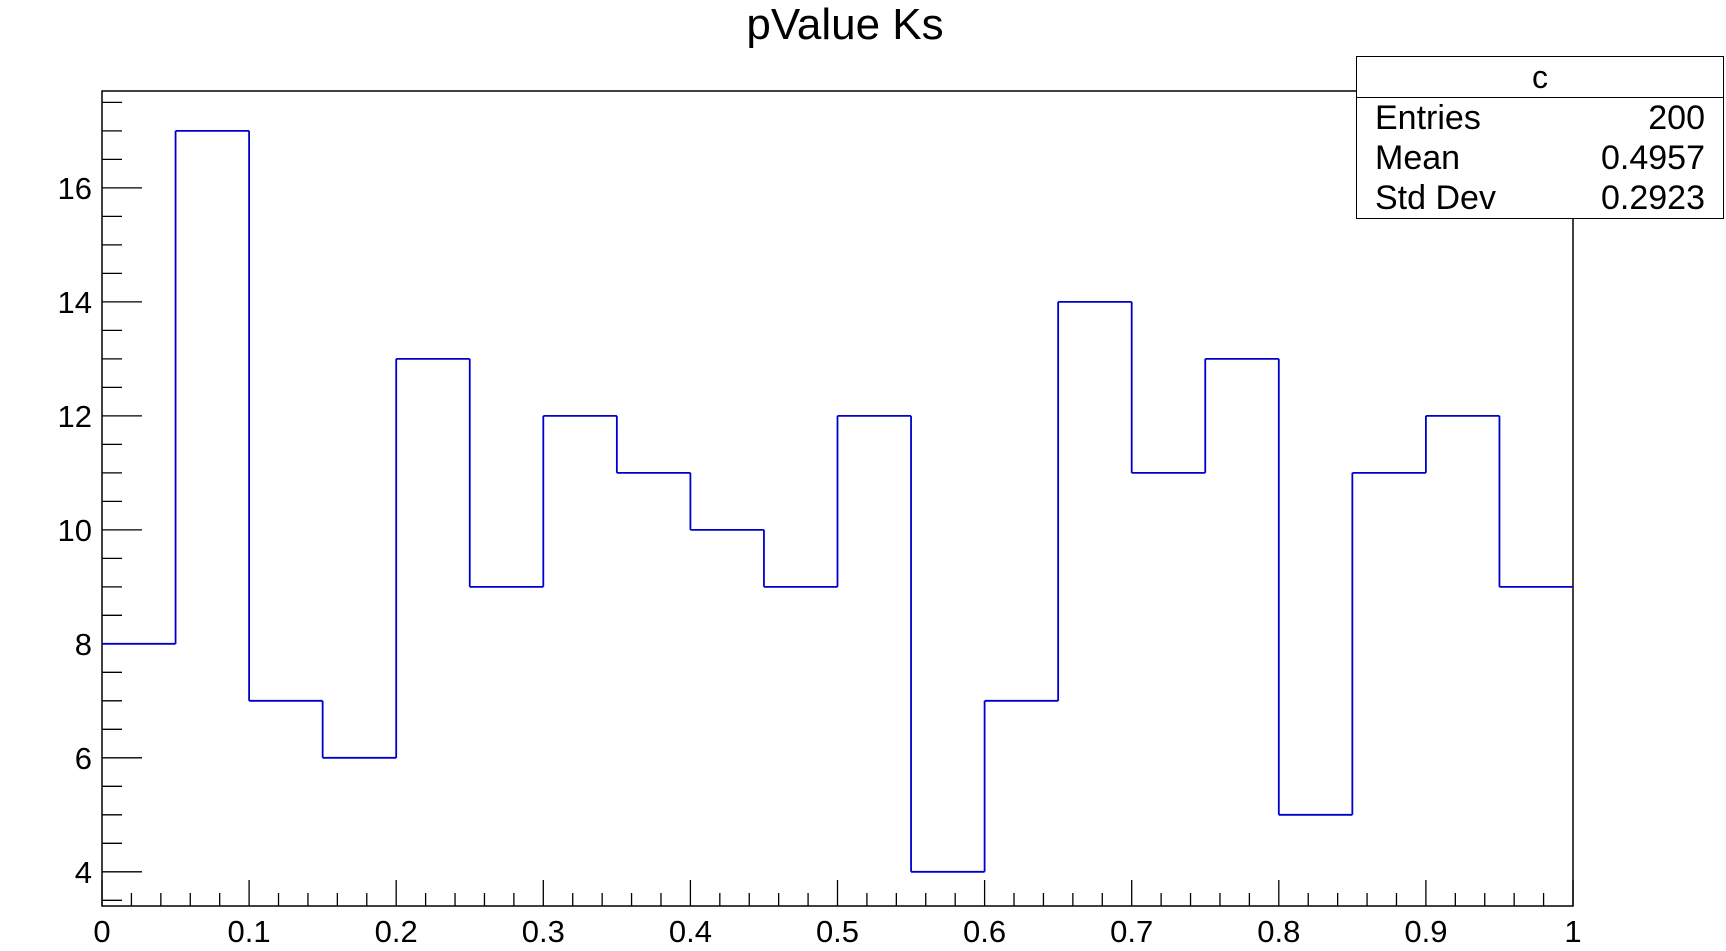 The width and height of the screenshot is (1726, 951). Describe the element at coordinates (249, 931) in the screenshot. I see `x-tick-label: 0.1` at that location.